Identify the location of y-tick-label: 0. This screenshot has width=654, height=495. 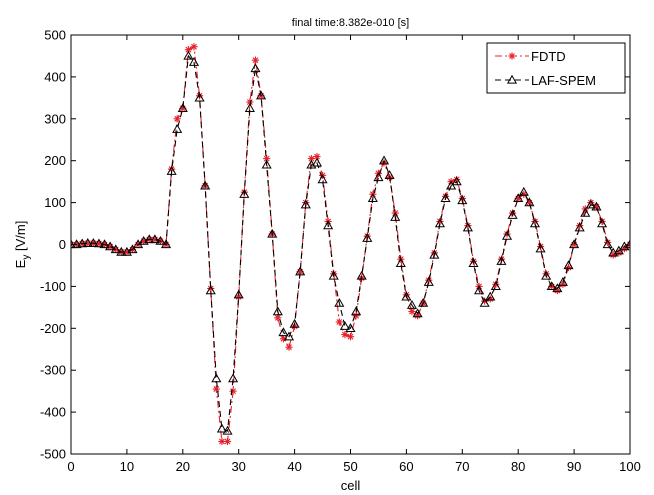
(62, 244).